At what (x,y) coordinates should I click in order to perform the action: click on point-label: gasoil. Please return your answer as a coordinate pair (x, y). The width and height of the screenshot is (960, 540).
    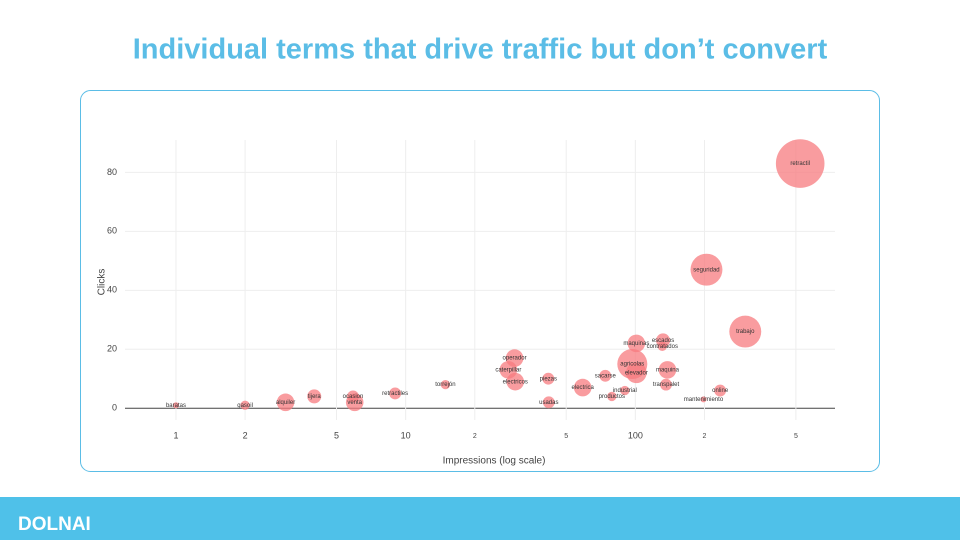
    Looking at the image, I should click on (245, 406).